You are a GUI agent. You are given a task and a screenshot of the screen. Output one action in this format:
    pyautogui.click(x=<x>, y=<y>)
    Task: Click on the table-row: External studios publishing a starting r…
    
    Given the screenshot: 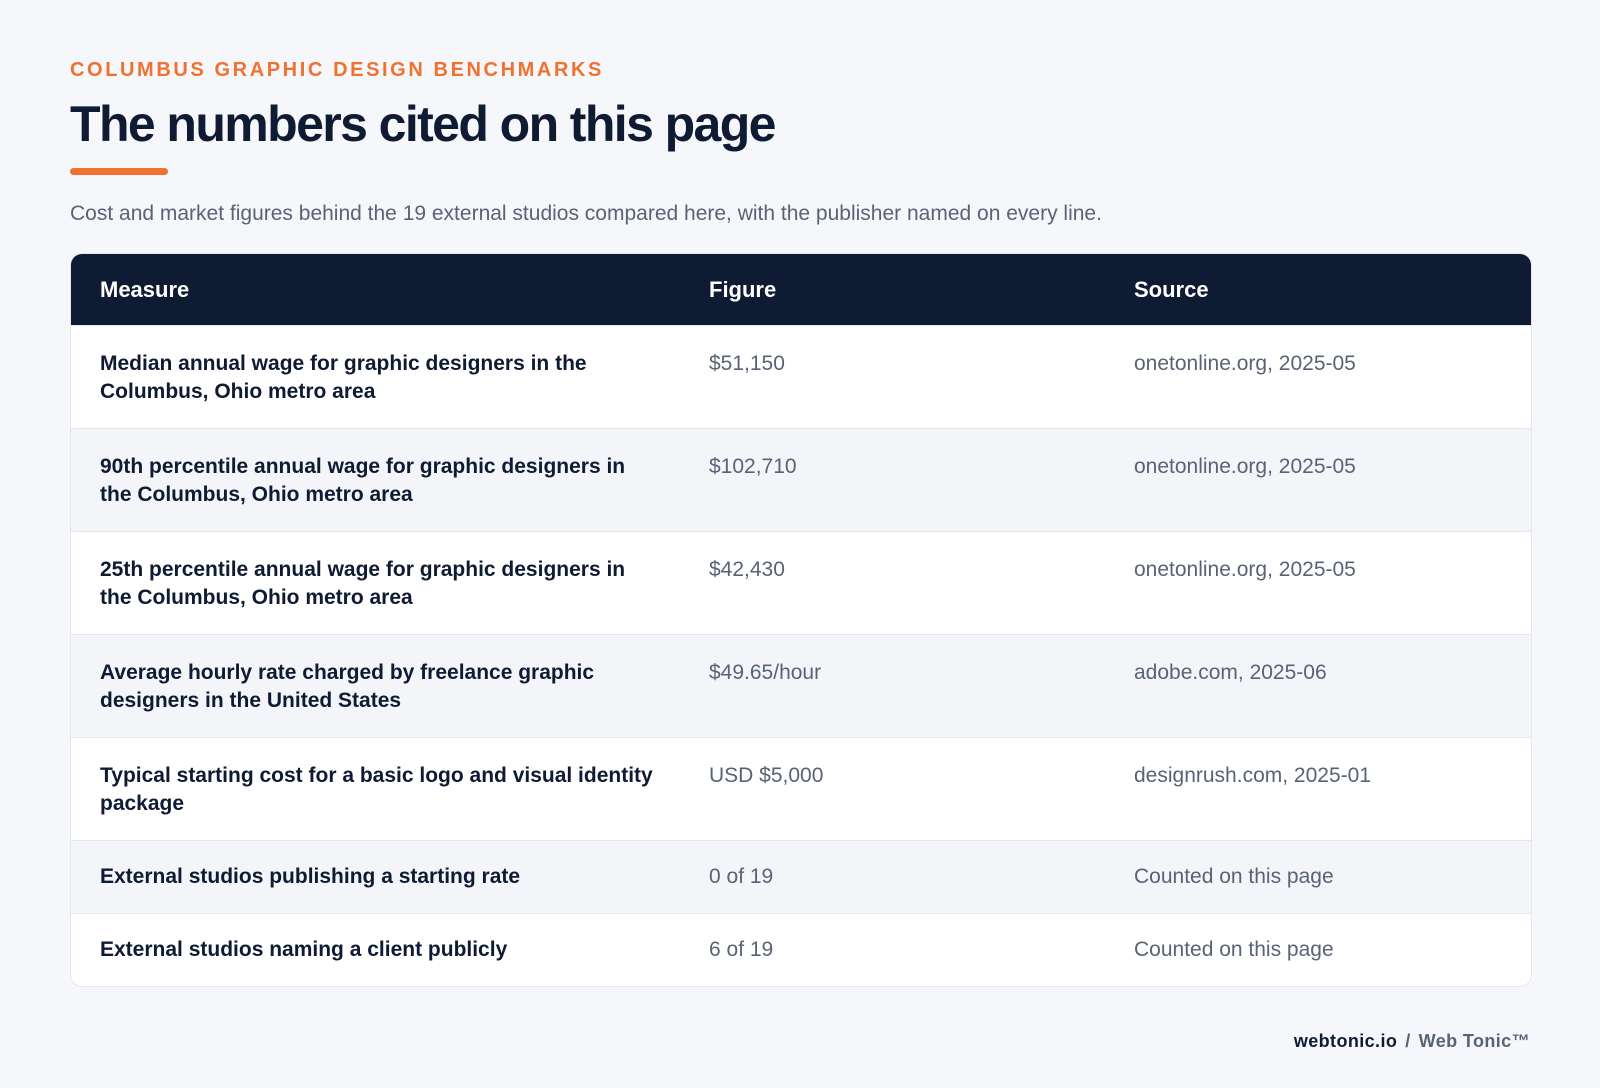 What is the action you would take?
    pyautogui.click(x=801, y=877)
    